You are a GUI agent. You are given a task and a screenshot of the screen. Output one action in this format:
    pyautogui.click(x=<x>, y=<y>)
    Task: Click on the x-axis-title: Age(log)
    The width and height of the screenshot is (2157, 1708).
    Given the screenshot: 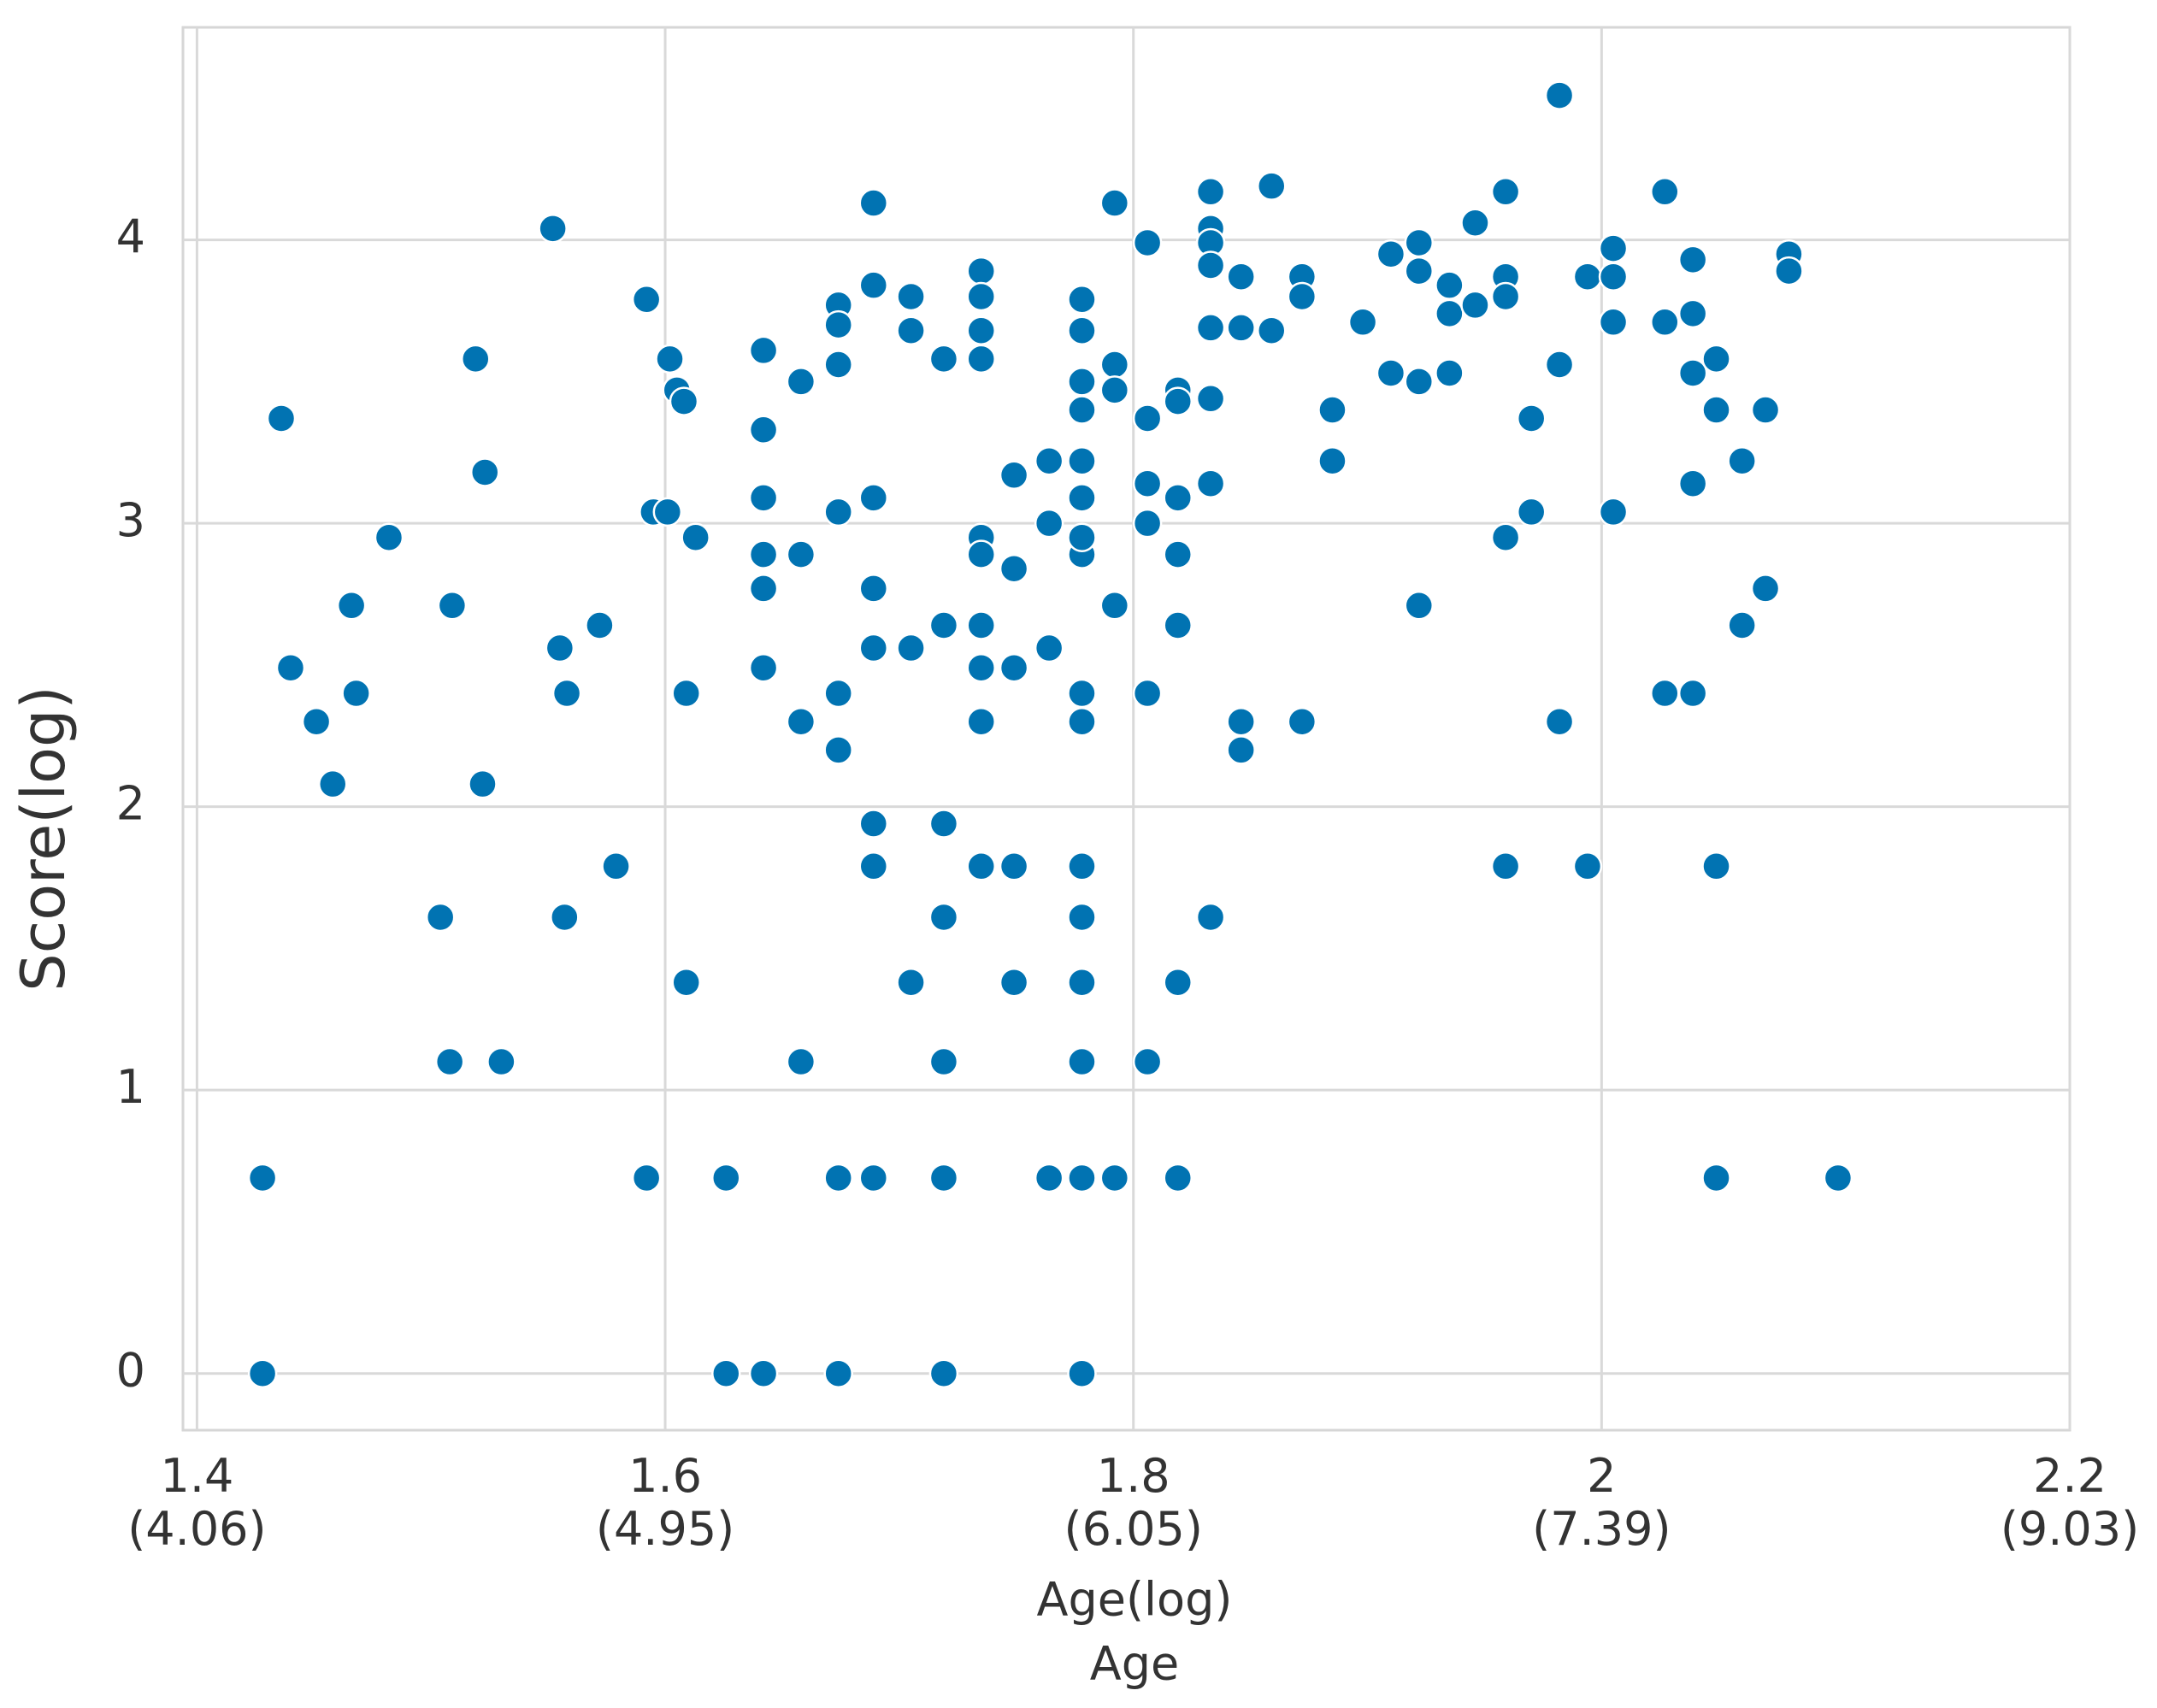 What is the action you would take?
    pyautogui.click(x=1135, y=1600)
    